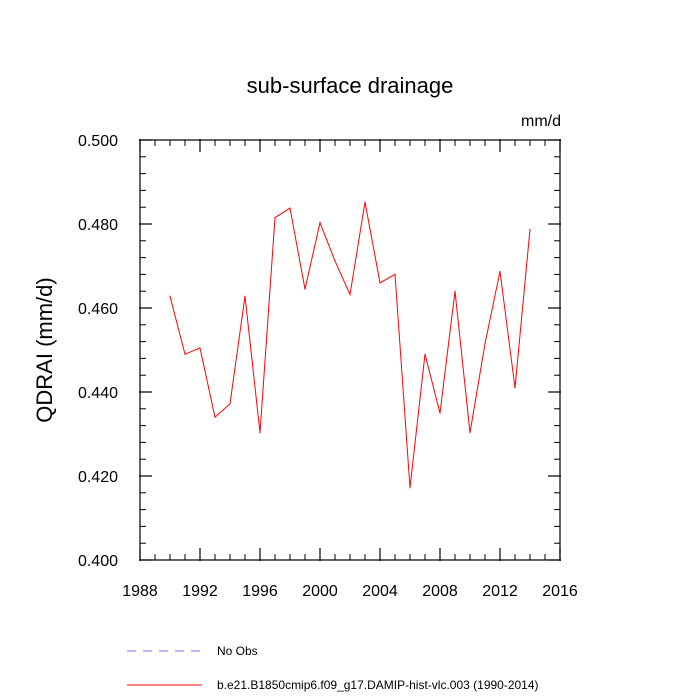 The width and height of the screenshot is (700, 700). I want to click on x-tick-label: 1988, so click(140, 591).